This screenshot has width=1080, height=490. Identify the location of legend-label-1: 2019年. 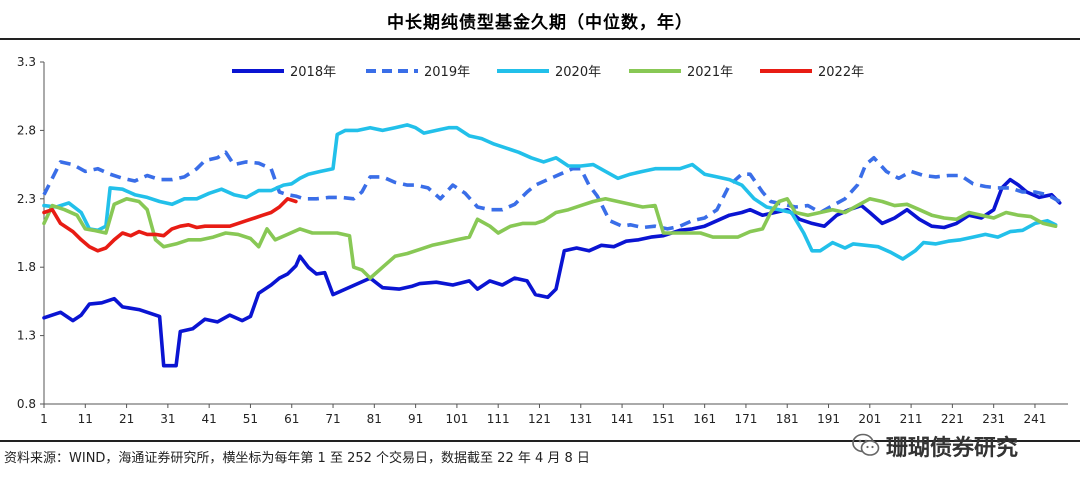
(447, 72).